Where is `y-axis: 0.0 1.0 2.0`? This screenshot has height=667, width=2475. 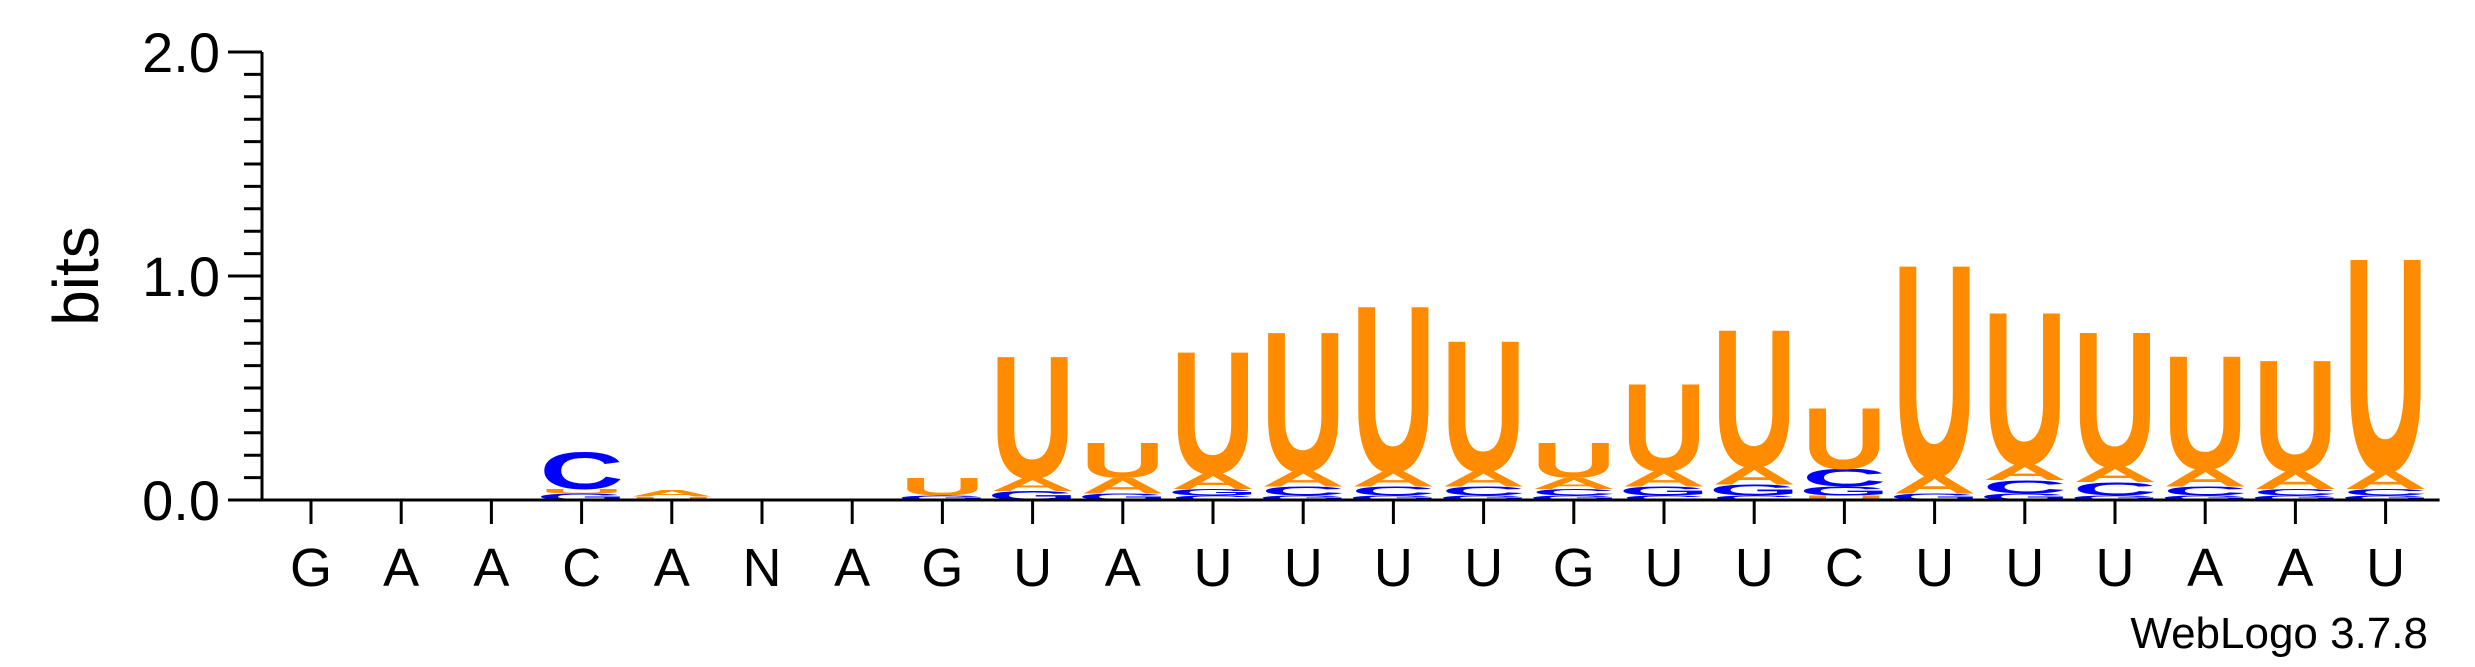 y-axis: 0.0 1.0 2.0 is located at coordinates (203, 276).